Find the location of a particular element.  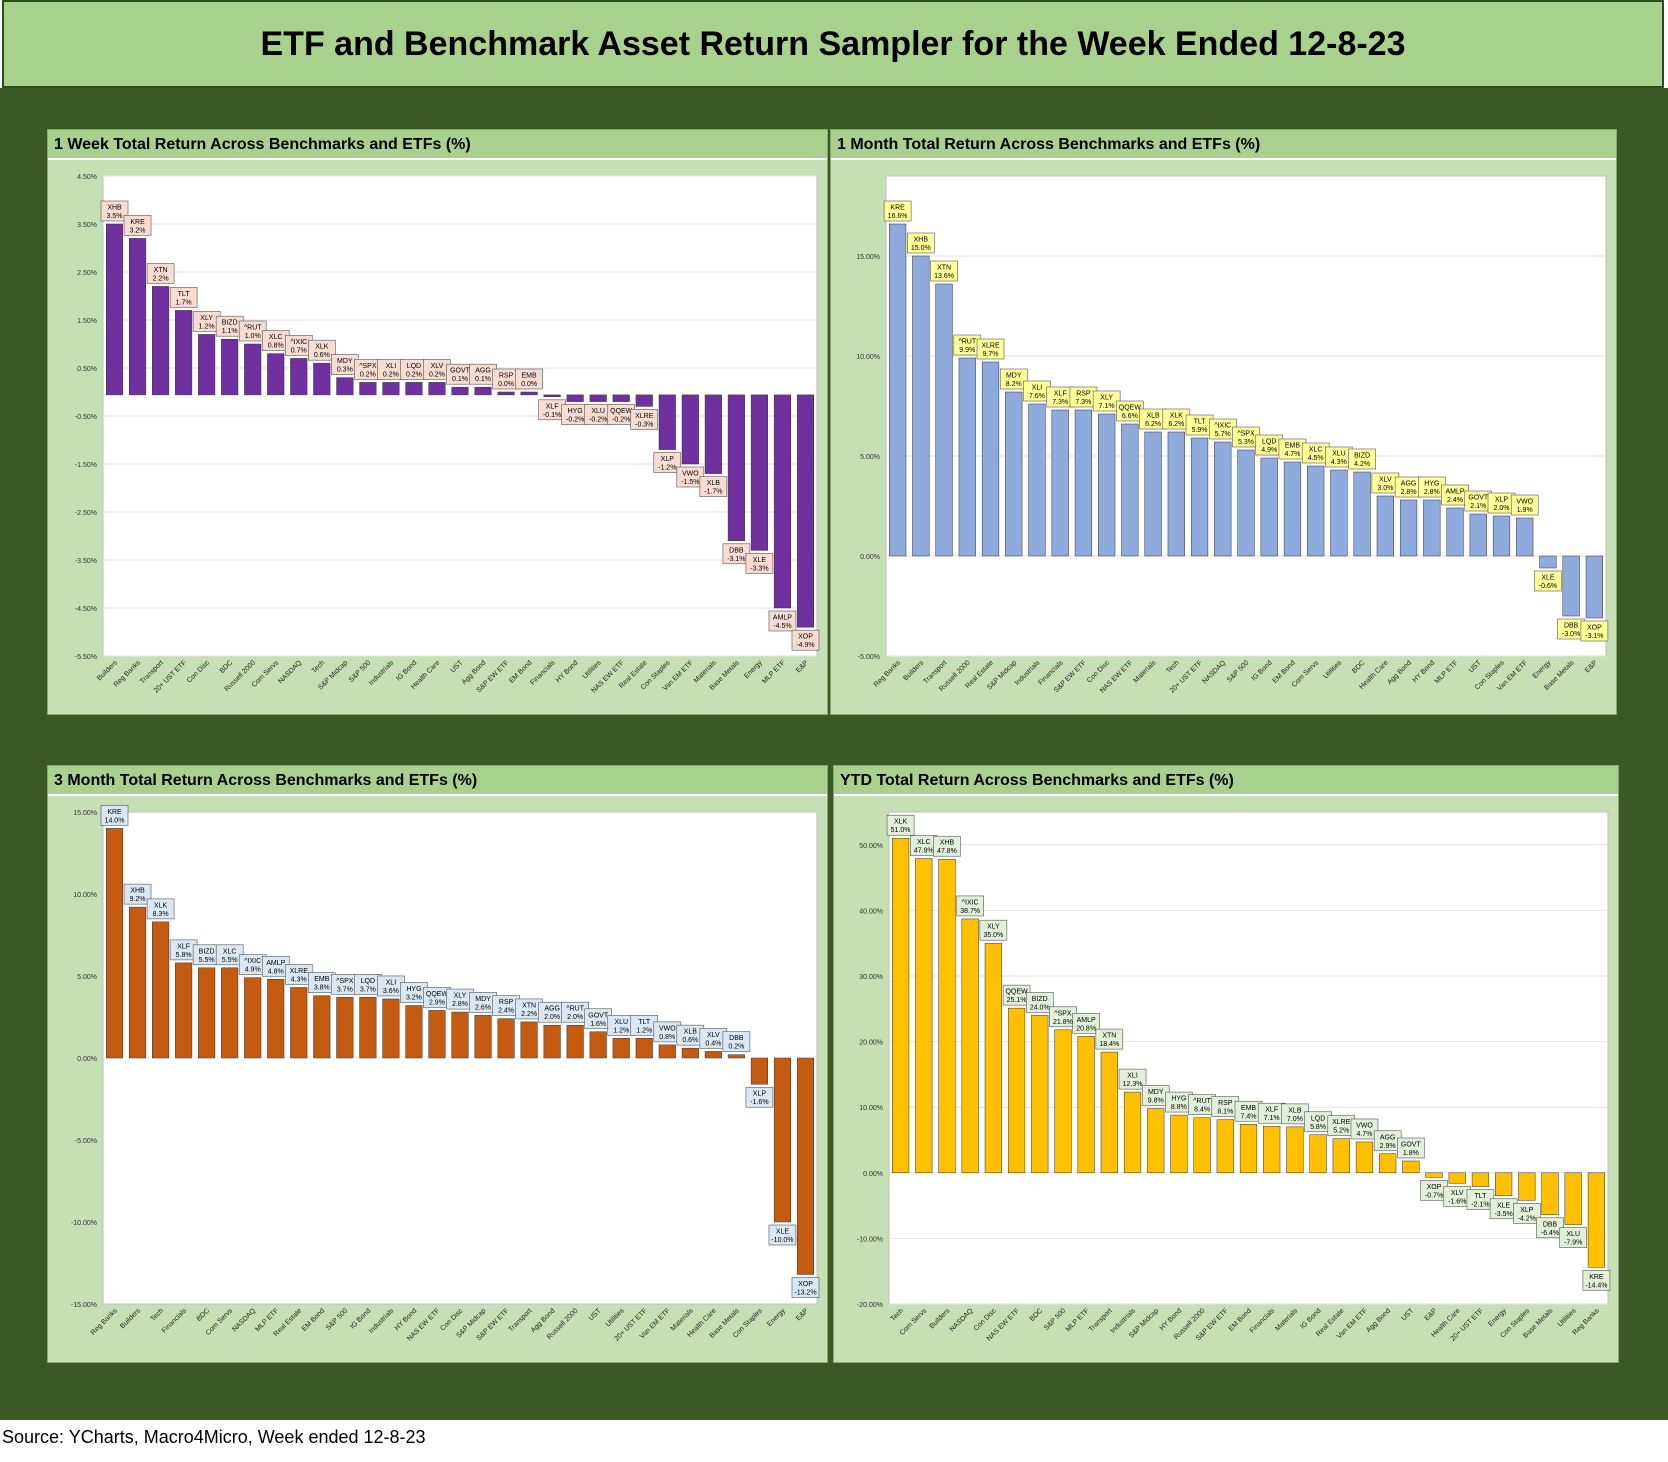

data-label-ticker: DBB is located at coordinates (1550, 1224).